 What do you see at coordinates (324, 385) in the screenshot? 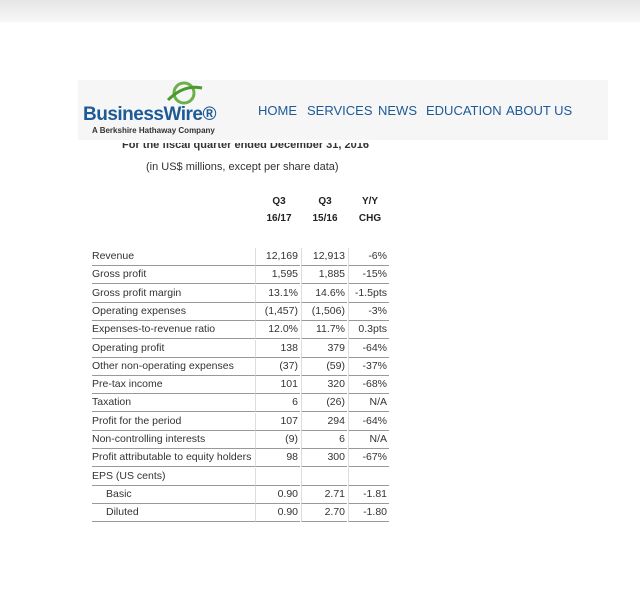
I see `table-cell: 320` at bounding box center [324, 385].